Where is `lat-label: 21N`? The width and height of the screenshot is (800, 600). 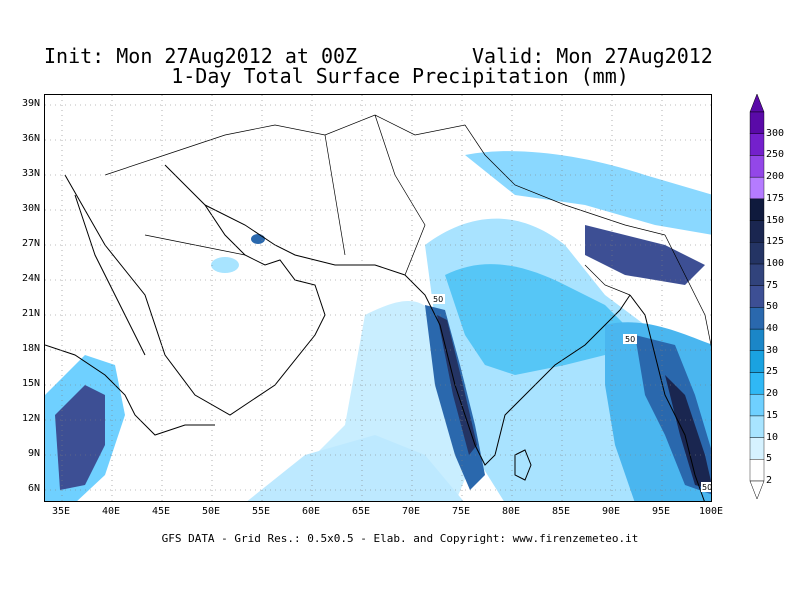
lat-label: 21N is located at coordinates (30, 313).